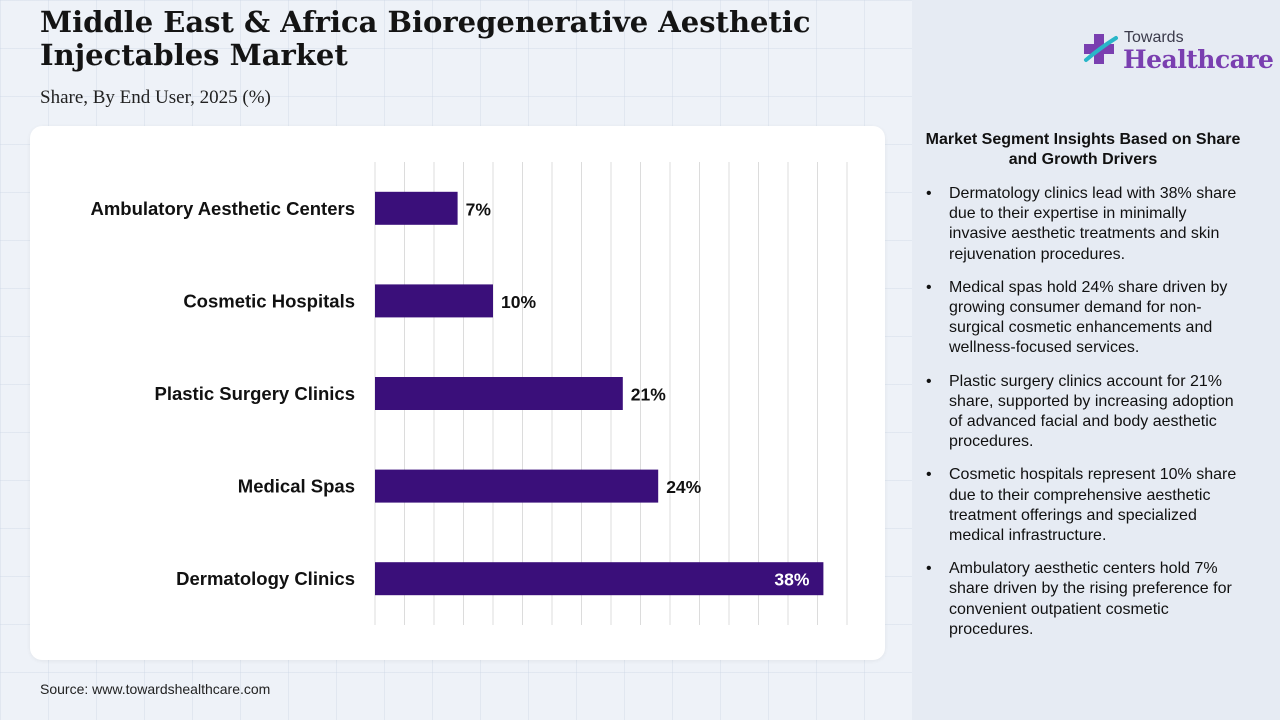 This screenshot has width=1280, height=720. I want to click on category-label: Dermatology Clinics, so click(265, 578).